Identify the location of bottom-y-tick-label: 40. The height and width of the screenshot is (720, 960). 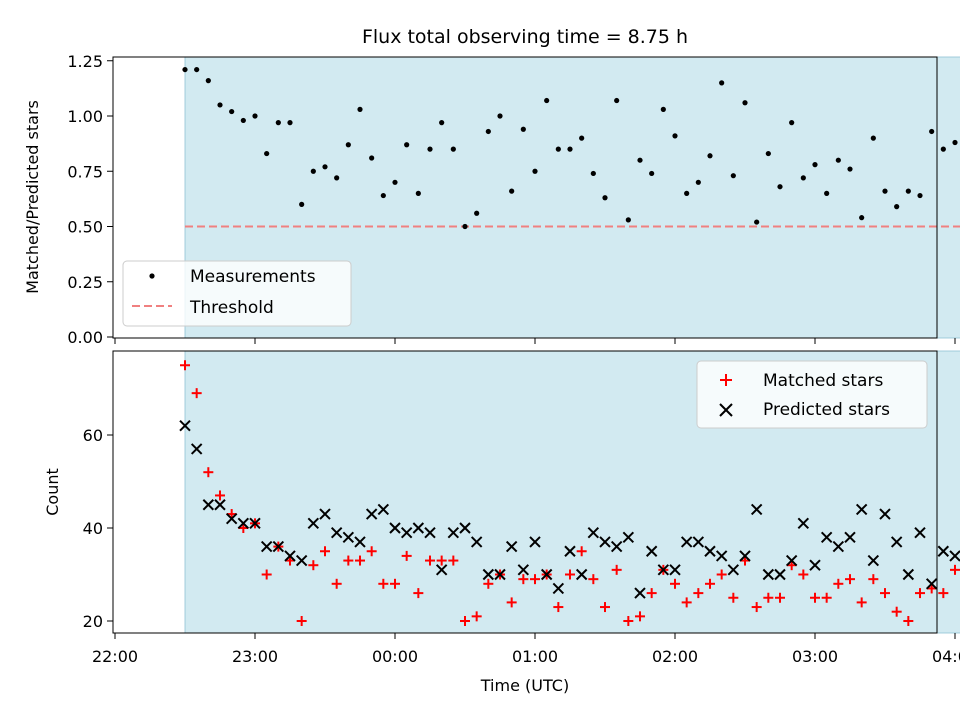
(93, 528).